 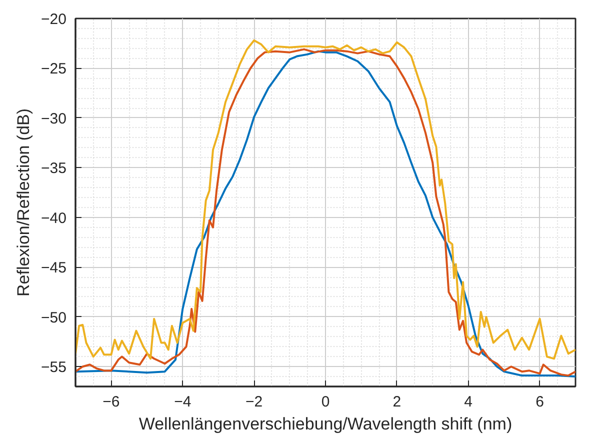 What do you see at coordinates (24, 202) in the screenshot?
I see `y-axis-title: Reflexion/Reflection (dB)` at bounding box center [24, 202].